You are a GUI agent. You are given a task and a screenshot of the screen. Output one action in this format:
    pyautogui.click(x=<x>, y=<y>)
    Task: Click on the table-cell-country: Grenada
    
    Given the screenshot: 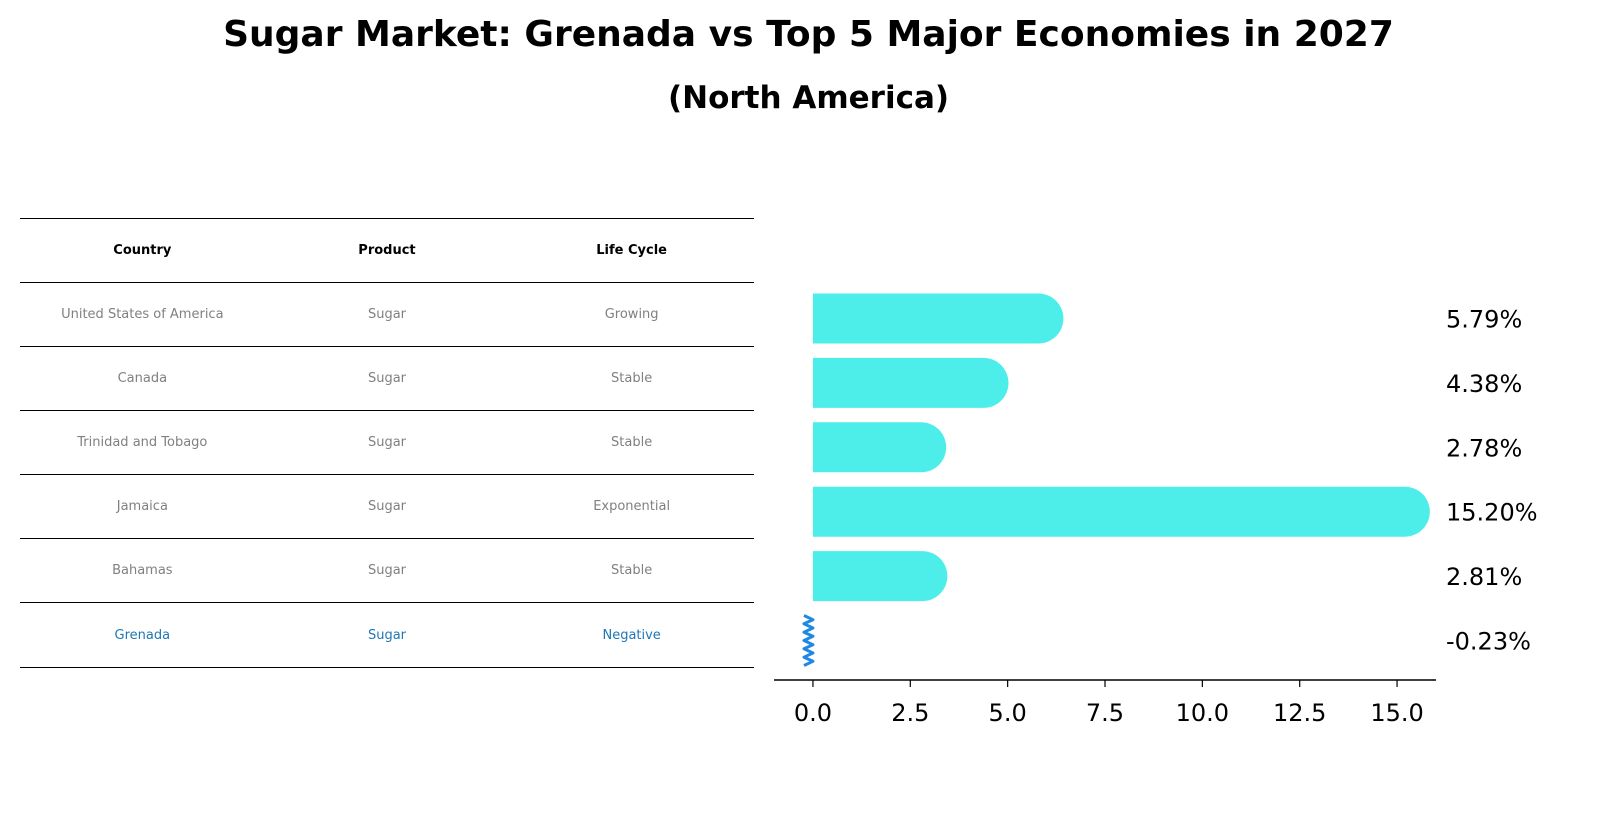 What is the action you would take?
    pyautogui.click(x=142, y=635)
    